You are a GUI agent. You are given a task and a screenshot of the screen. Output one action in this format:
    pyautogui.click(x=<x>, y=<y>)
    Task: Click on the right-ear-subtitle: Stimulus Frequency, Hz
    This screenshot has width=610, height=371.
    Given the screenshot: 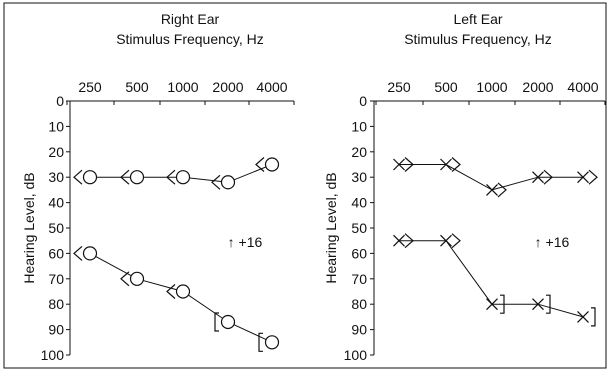 What is the action you would take?
    pyautogui.click(x=190, y=39)
    